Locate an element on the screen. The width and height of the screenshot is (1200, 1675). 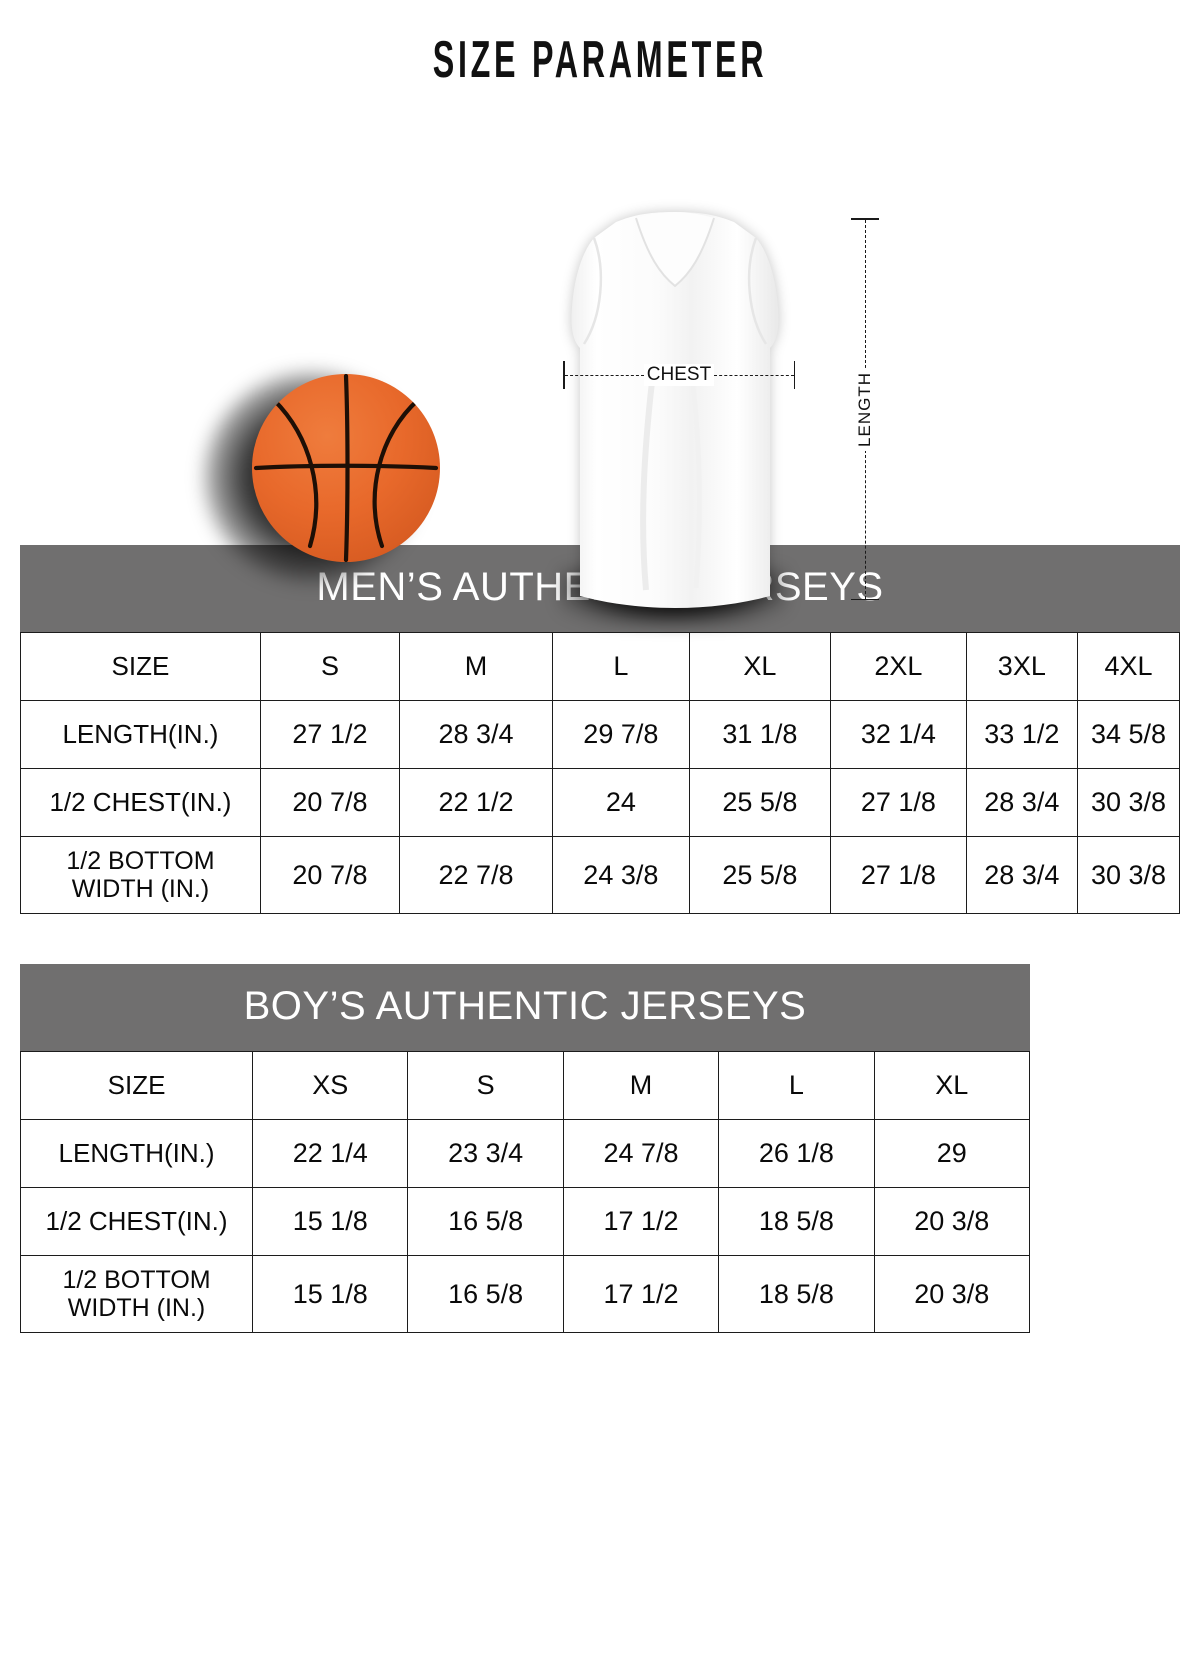
boys-bottom-s: 16 5/8 is located at coordinates (485, 1294).